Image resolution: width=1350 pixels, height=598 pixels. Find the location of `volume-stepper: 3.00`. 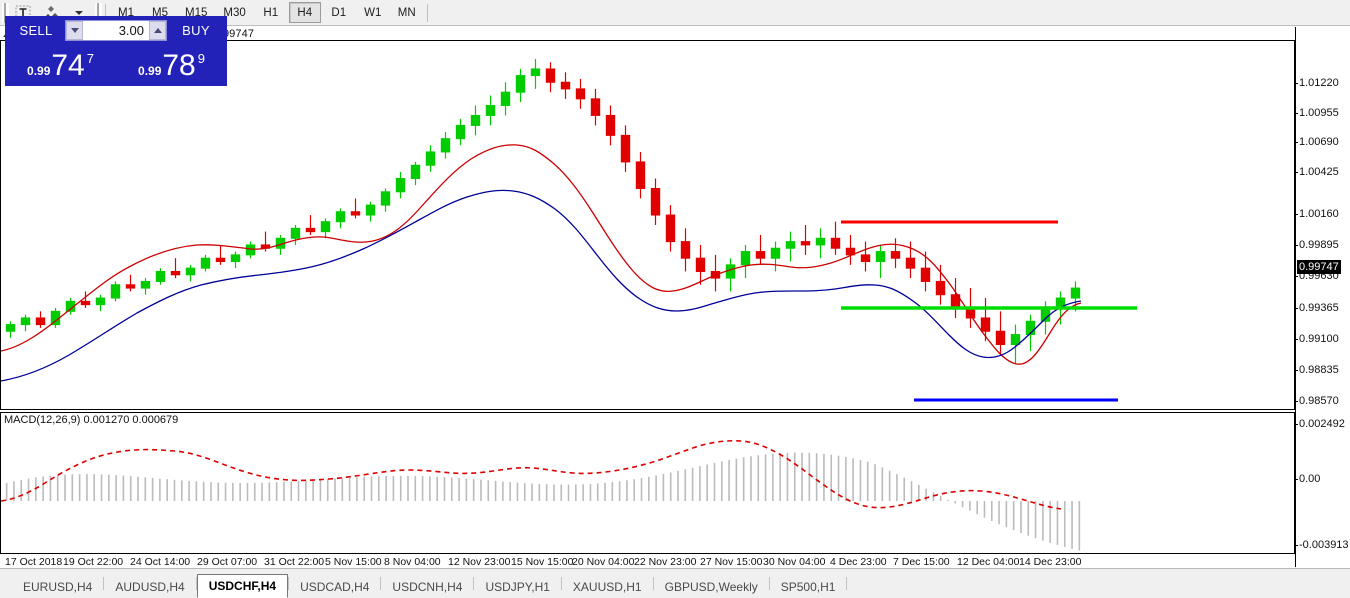

volume-stepper: 3.00 is located at coordinates (116, 30).